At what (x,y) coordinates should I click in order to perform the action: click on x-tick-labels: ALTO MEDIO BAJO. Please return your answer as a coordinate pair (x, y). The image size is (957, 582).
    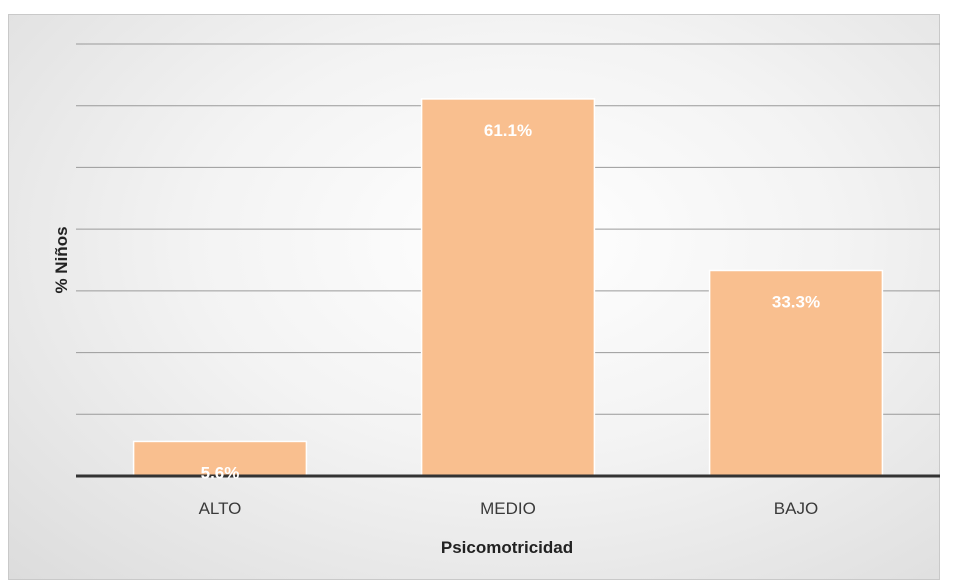
    Looking at the image, I should click on (509, 508).